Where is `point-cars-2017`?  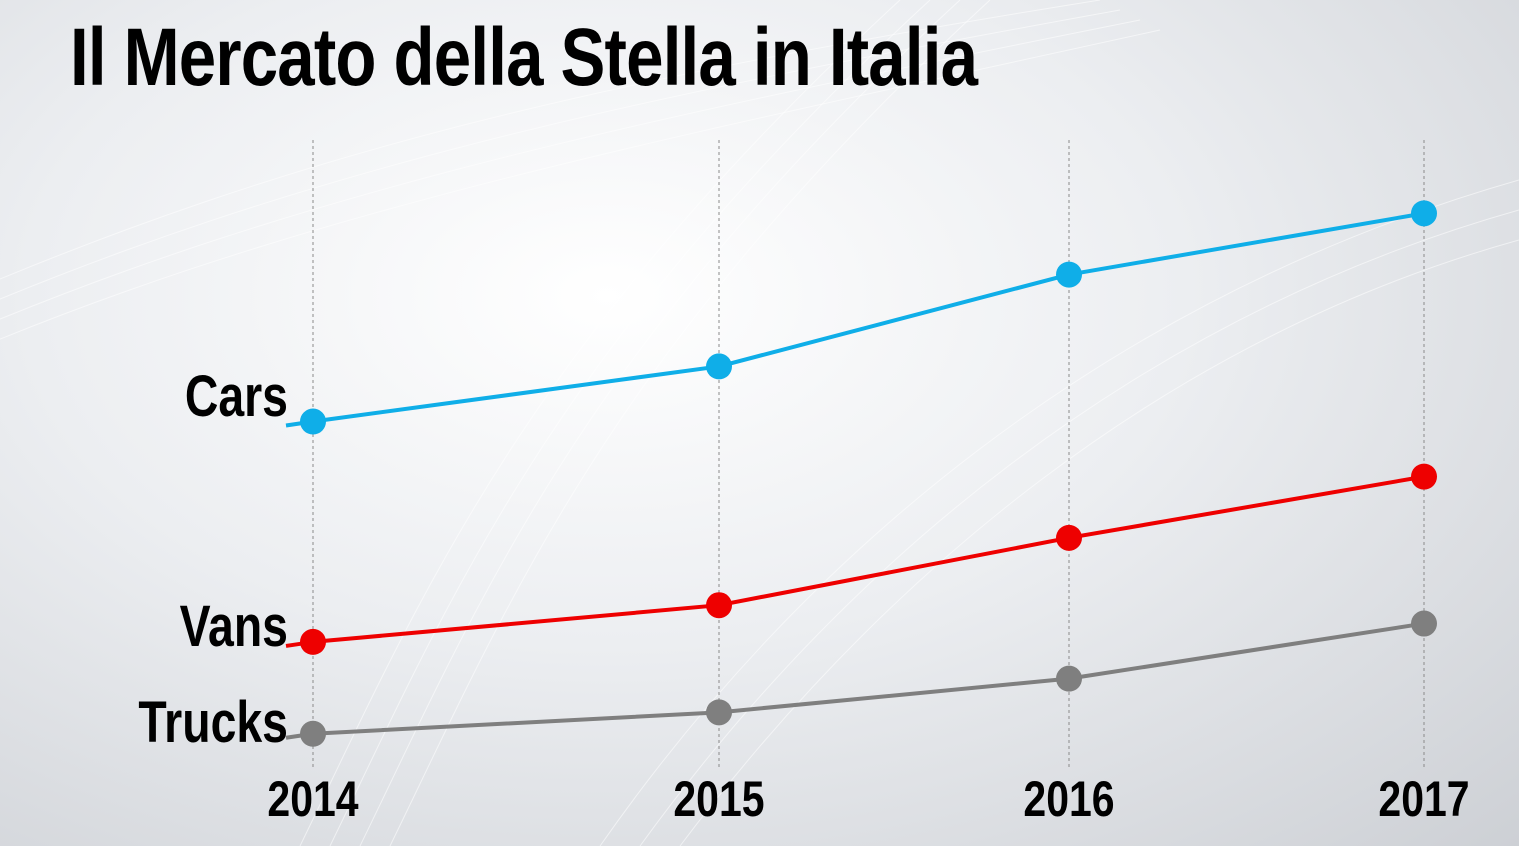 point-cars-2017 is located at coordinates (1424, 213).